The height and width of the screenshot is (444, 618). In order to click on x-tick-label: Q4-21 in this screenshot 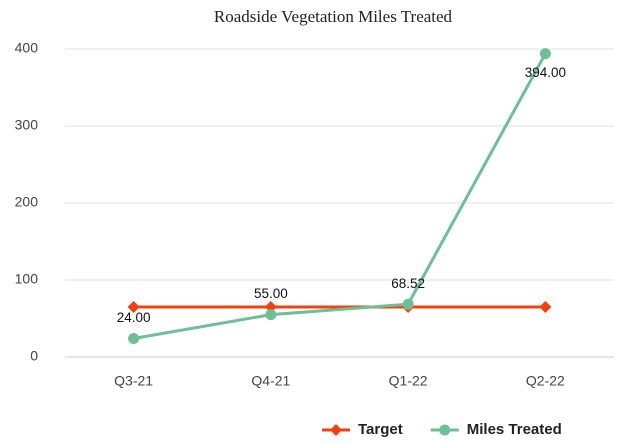, I will do `click(270, 381)`.